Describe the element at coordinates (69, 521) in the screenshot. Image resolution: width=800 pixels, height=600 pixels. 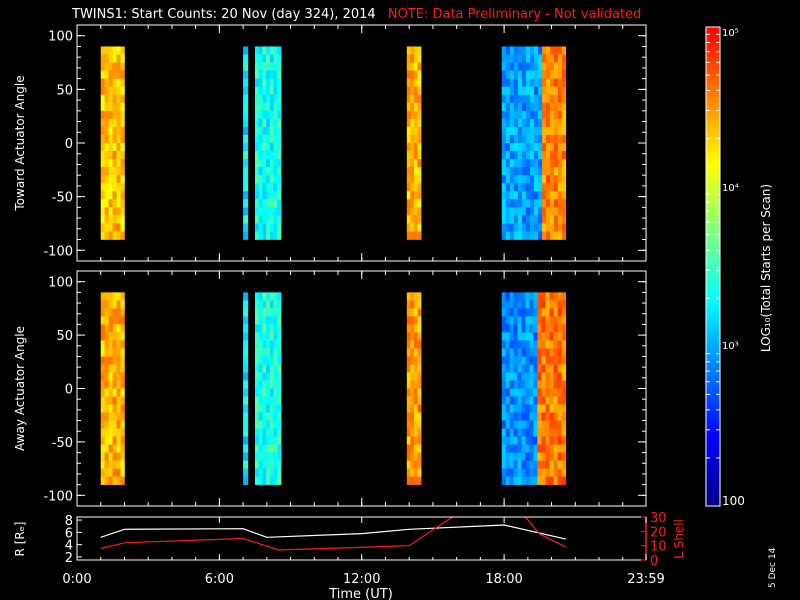
I see `r-tick-label: 8` at that location.